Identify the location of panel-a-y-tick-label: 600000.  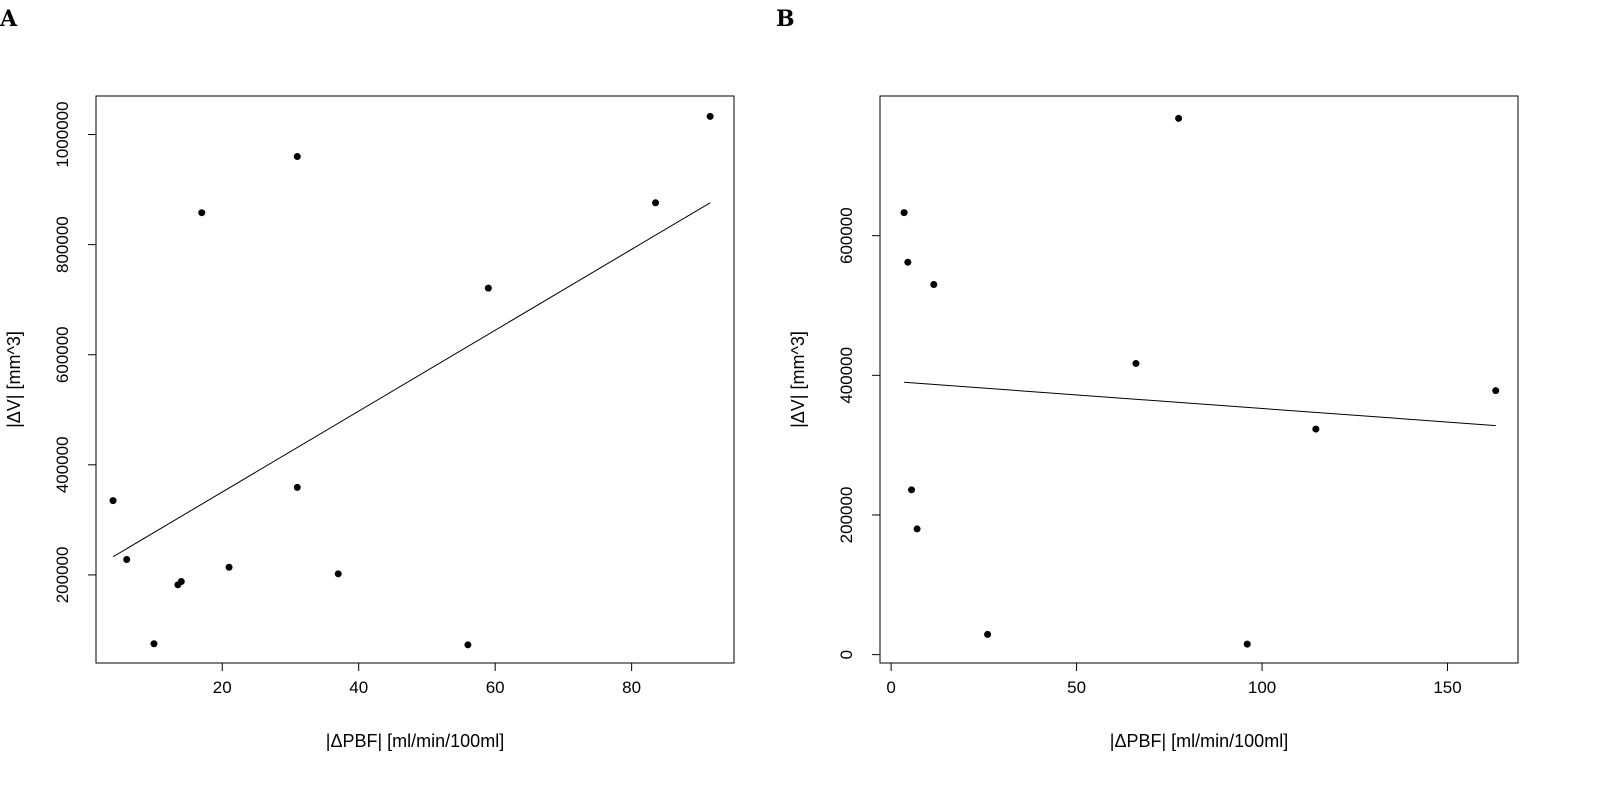
(62, 354).